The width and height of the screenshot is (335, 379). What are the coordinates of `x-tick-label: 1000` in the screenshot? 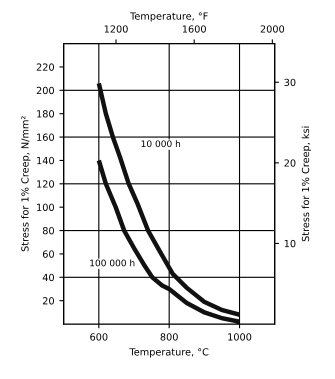 It's located at (240, 337).